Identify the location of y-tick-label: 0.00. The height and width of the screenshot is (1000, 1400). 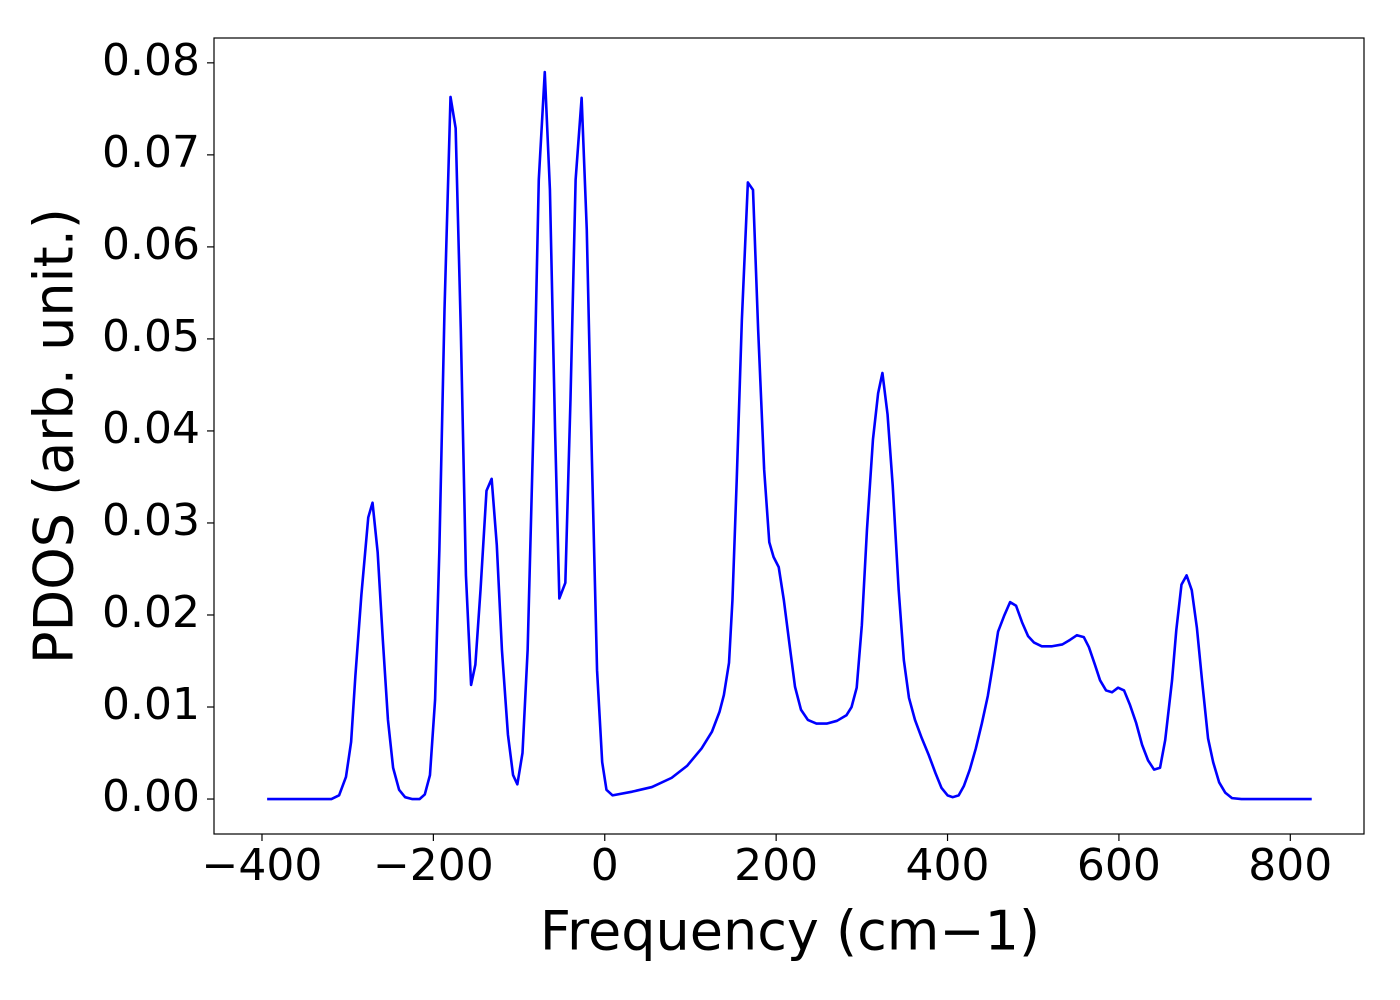
(151, 796).